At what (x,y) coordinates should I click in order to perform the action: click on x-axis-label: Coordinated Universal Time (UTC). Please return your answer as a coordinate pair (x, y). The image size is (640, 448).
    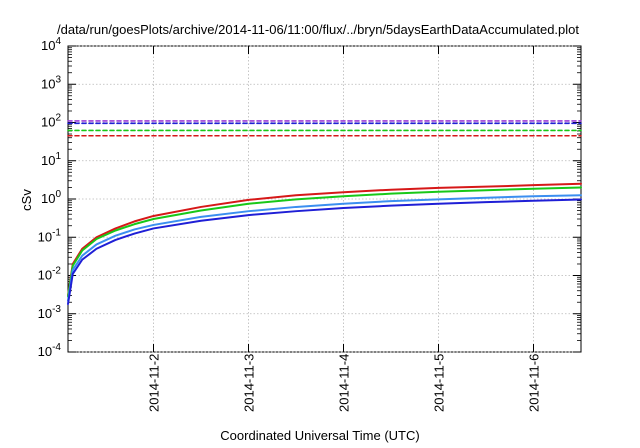
    Looking at the image, I should click on (319, 435).